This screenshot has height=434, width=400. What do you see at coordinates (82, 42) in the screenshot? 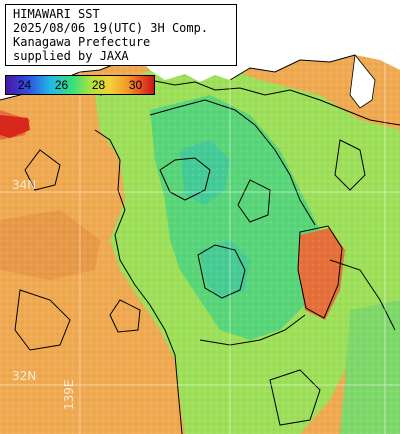
I see `title-line-3: Kanagawa Prefecture` at bounding box center [82, 42].